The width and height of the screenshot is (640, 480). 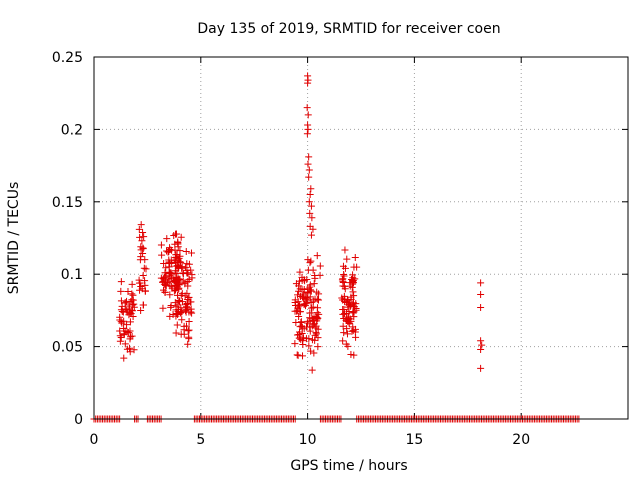 What do you see at coordinates (78, 420) in the screenshot?
I see `y-tick-label: 0` at bounding box center [78, 420].